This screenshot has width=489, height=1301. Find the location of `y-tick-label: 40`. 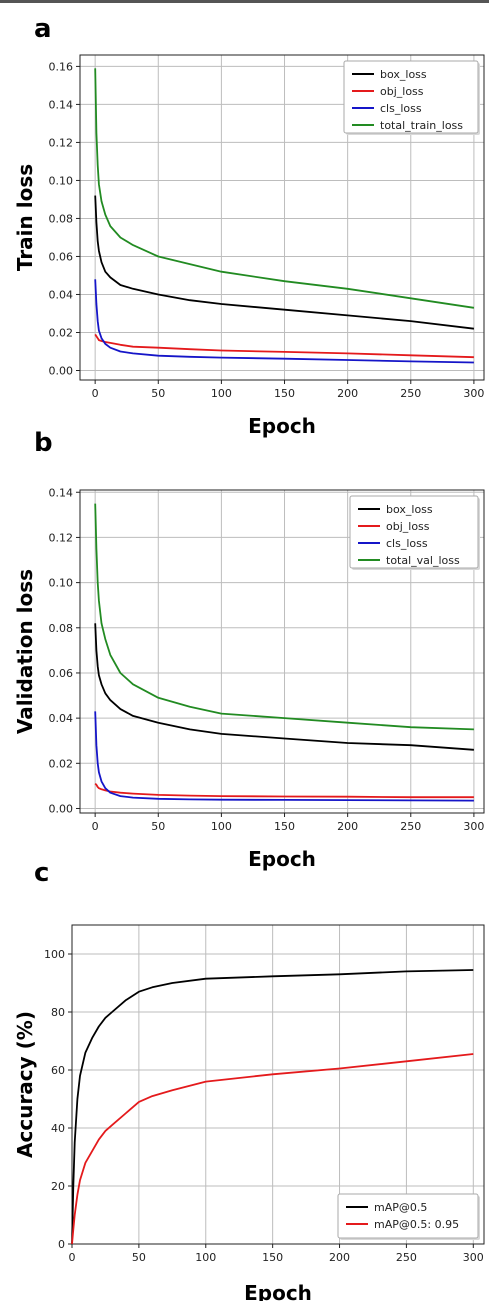

y-tick-label: 40 is located at coordinates (58, 1128).